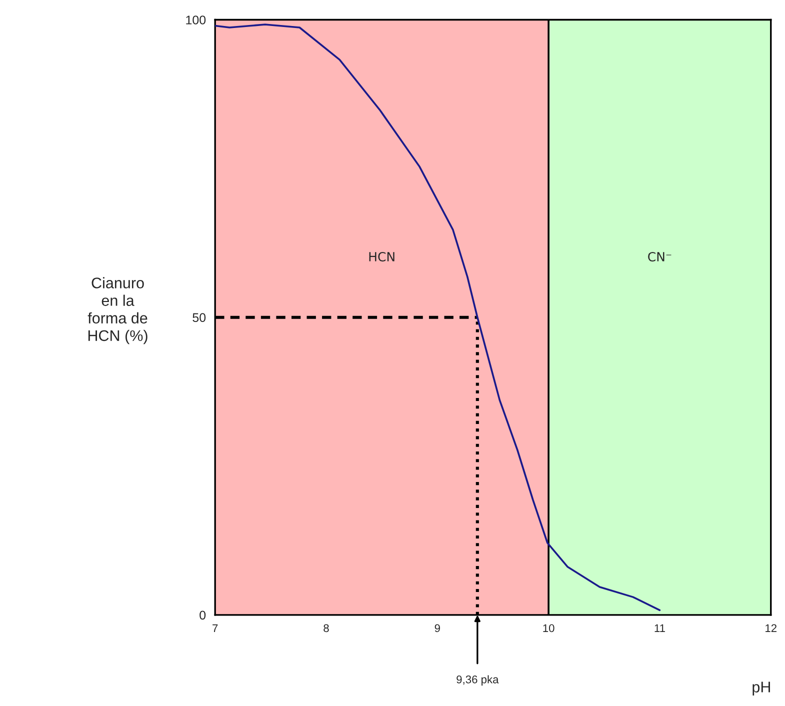 This screenshot has height=706, width=785. What do you see at coordinates (199, 317) in the screenshot?
I see `y-tick-label: 50` at bounding box center [199, 317].